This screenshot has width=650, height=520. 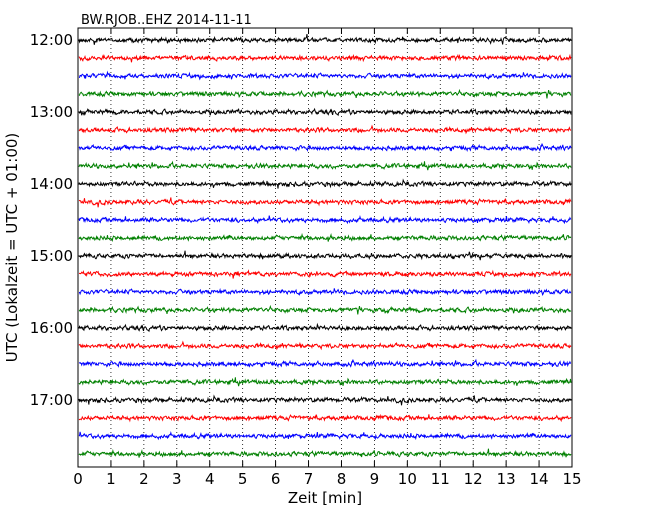 What do you see at coordinates (539, 479) in the screenshot?
I see `x-tick-label: 14` at bounding box center [539, 479].